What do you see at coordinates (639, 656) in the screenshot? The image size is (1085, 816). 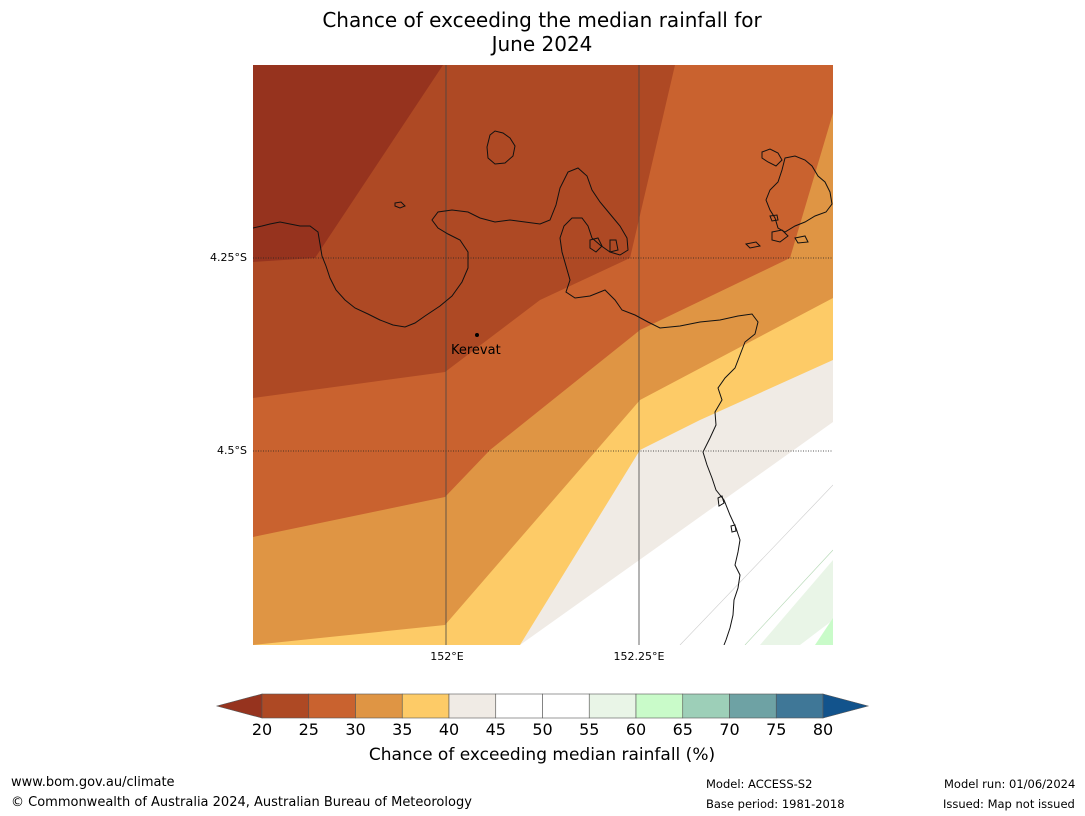 I see `lon-label-152-25: 152.25°E` at bounding box center [639, 656].